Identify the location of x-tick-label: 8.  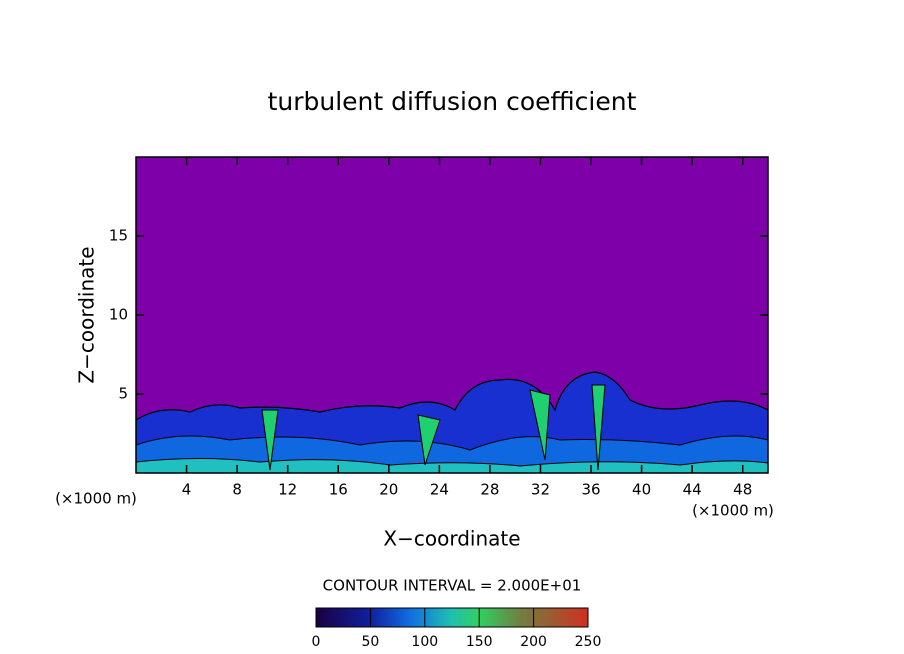
(237, 490).